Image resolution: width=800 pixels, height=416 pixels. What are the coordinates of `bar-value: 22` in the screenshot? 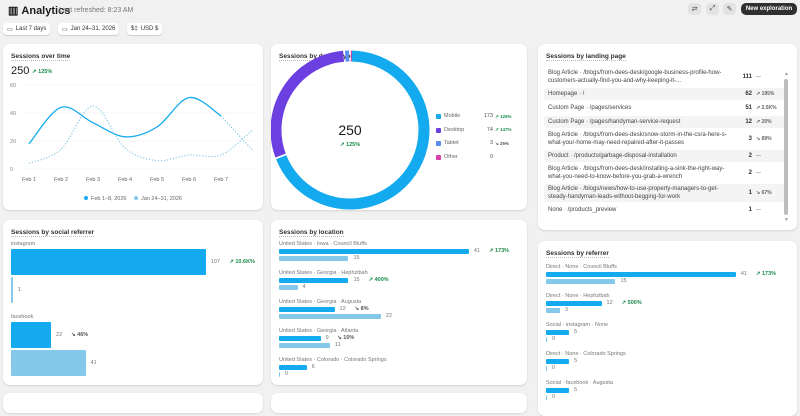 It's located at (59, 335).